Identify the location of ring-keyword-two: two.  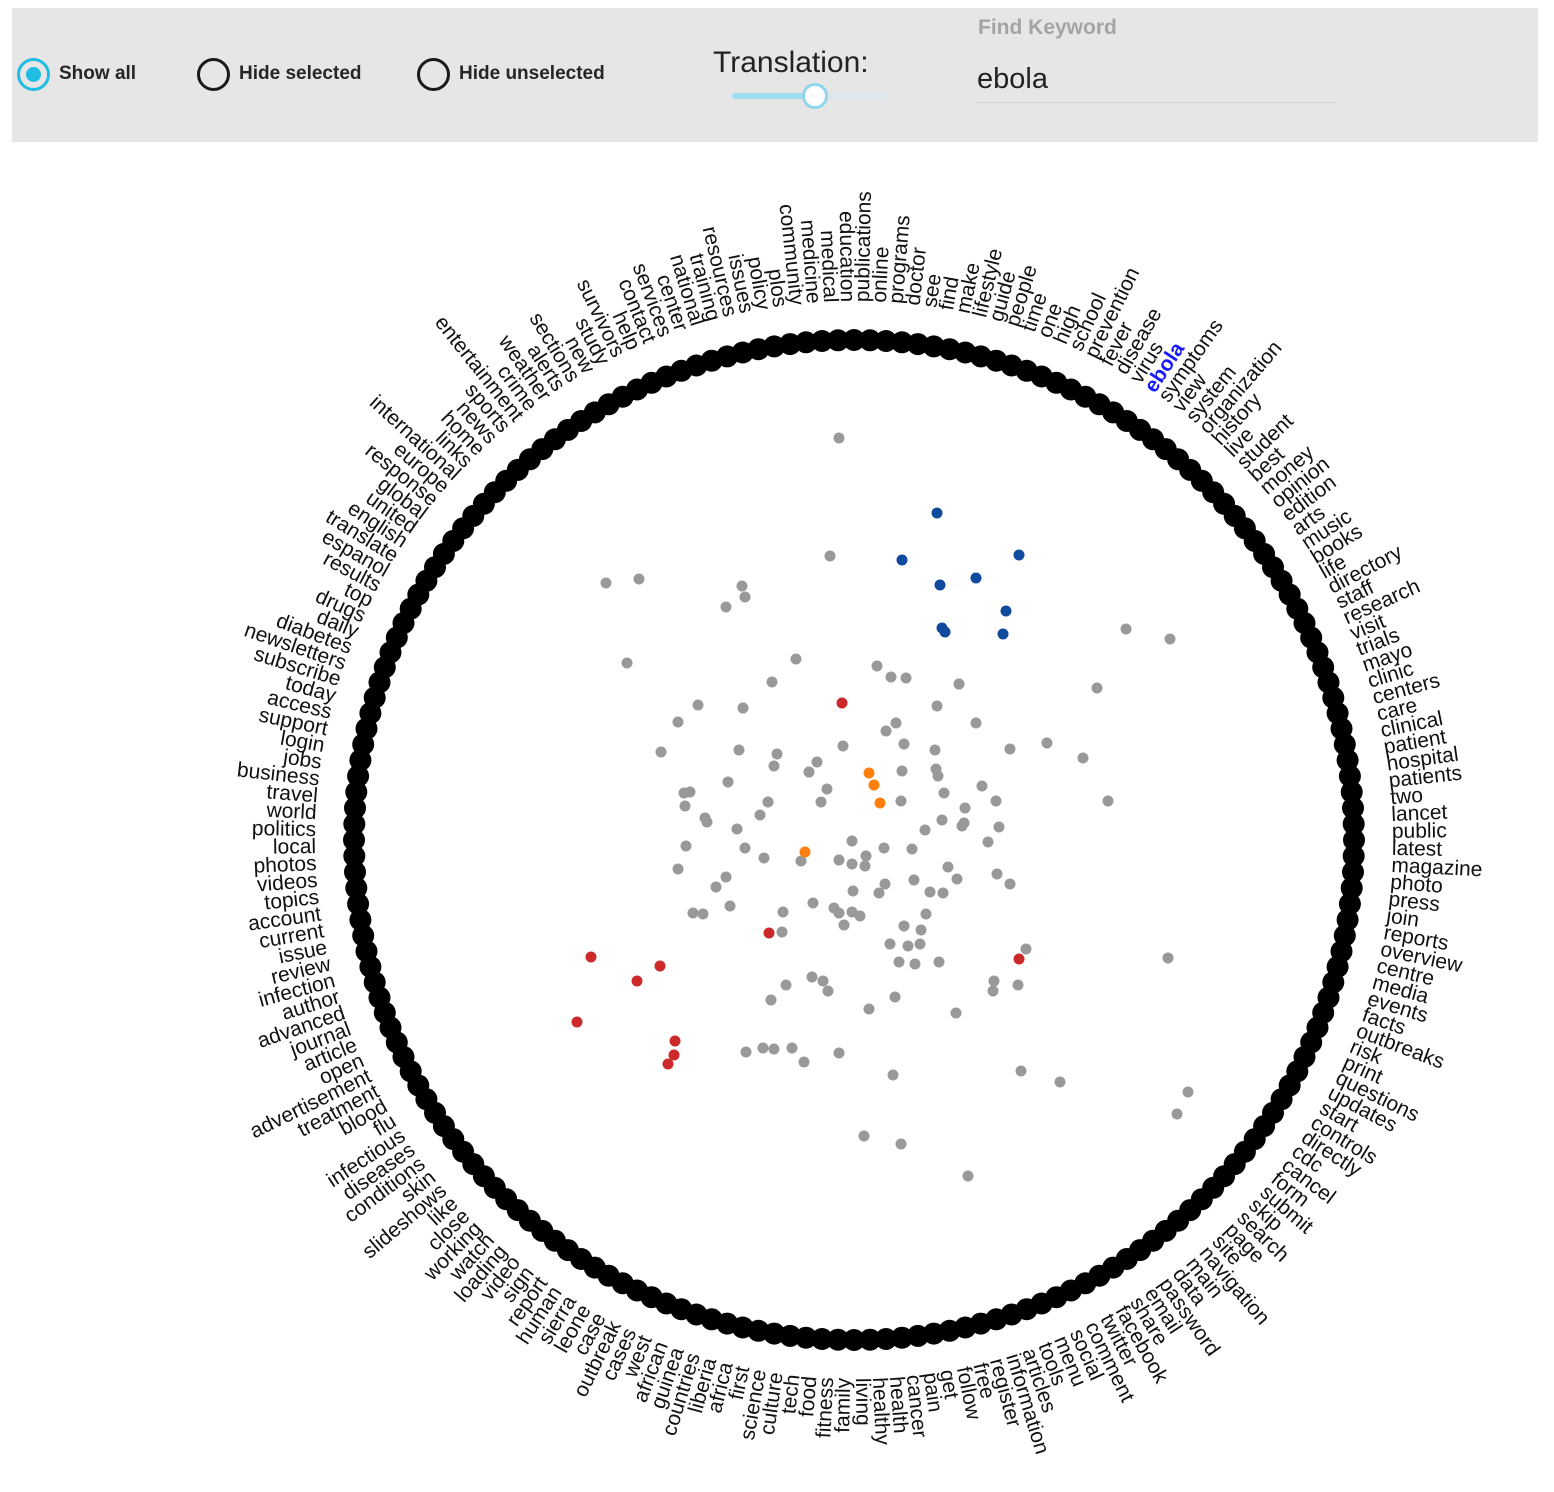
(1406, 796).